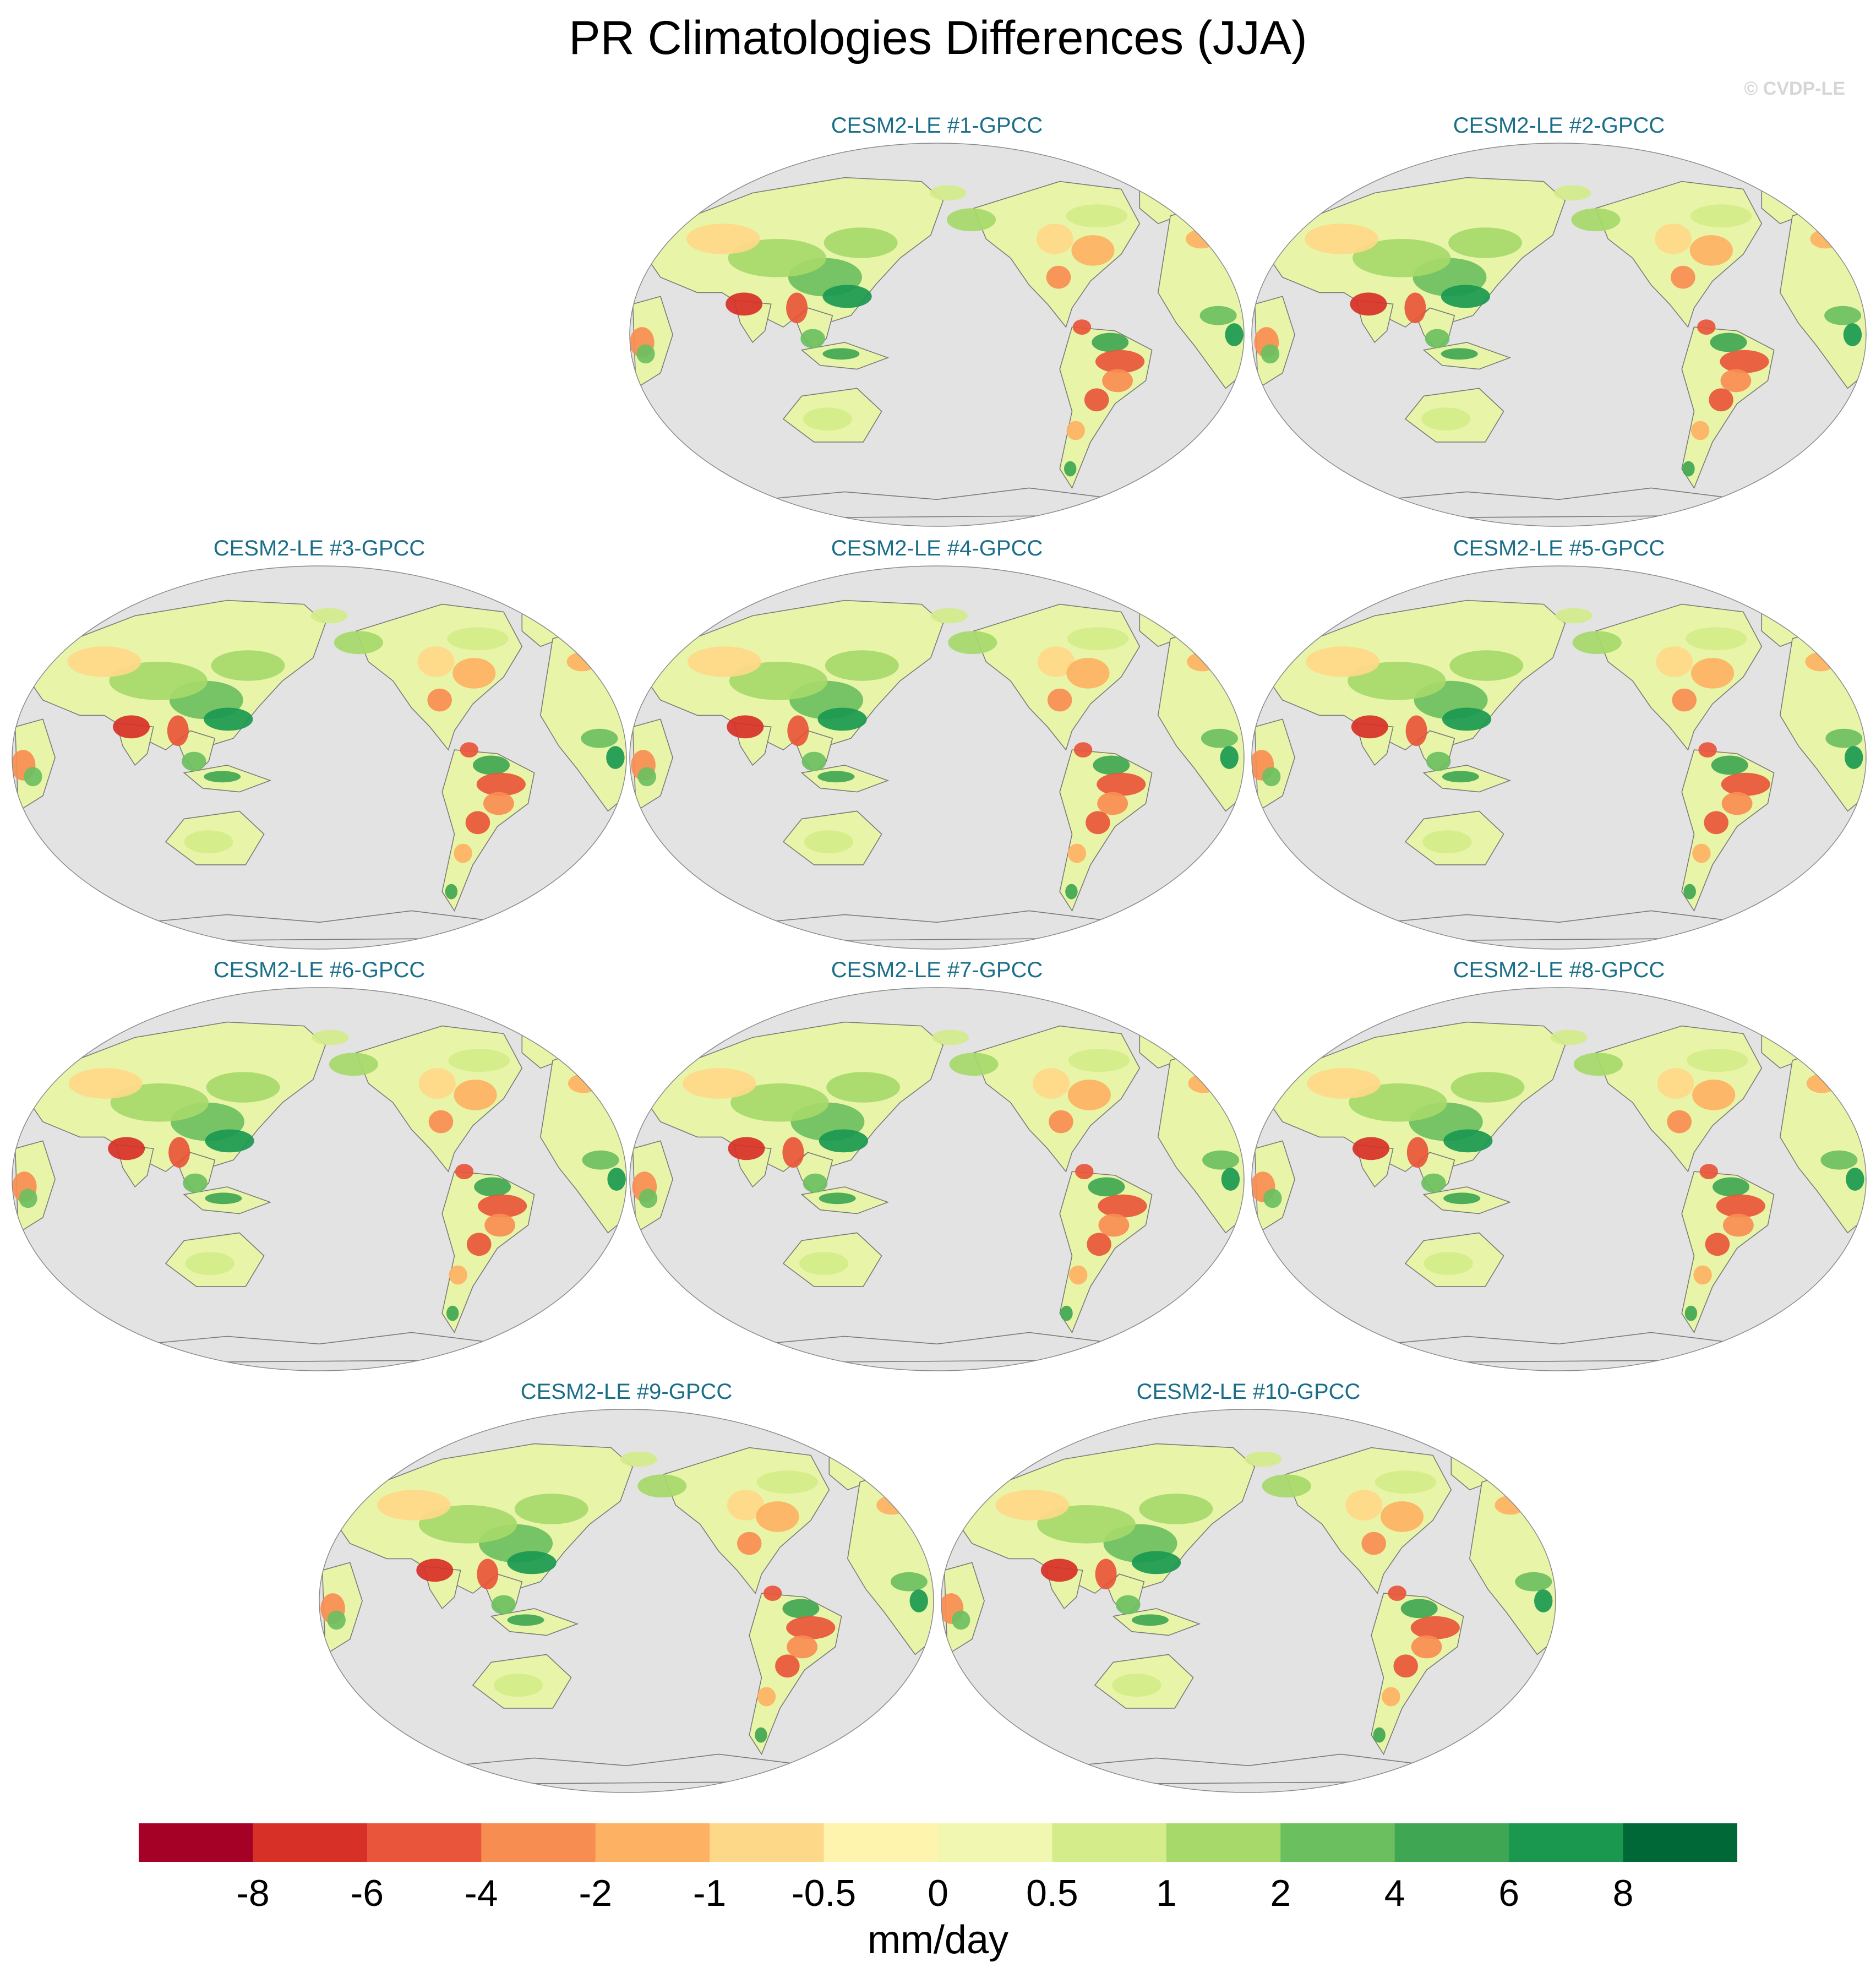 The height and width of the screenshot is (1978, 1876). What do you see at coordinates (937, 970) in the screenshot?
I see `panel-title: CESM2-LE #7-GPCC` at bounding box center [937, 970].